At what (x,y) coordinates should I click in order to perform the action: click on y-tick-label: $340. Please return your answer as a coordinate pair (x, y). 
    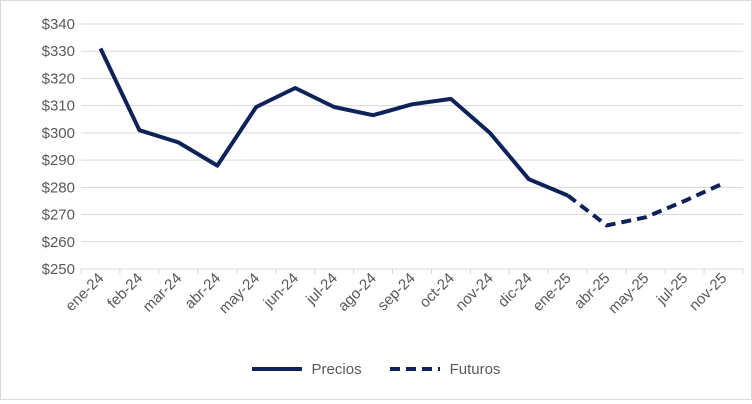
    Looking at the image, I should click on (58, 24).